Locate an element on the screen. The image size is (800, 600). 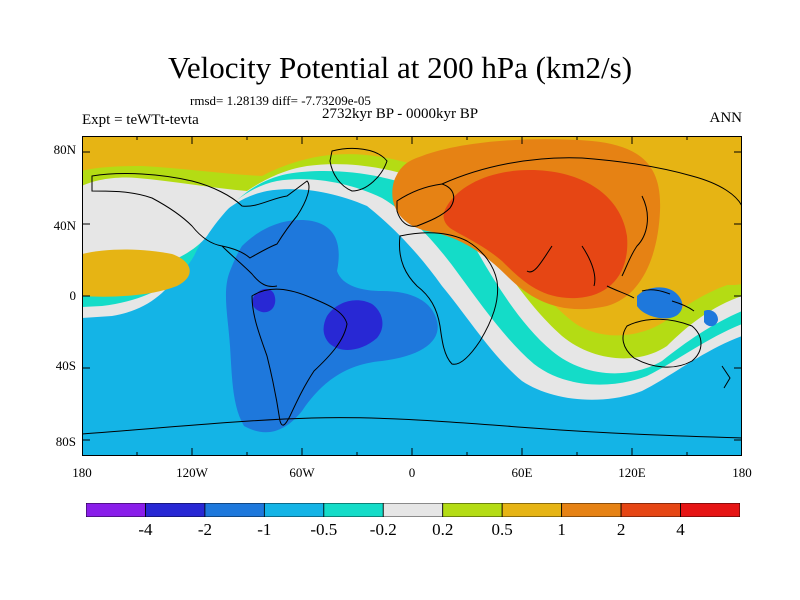
experiment-label: Expt = teWTt-tevta is located at coordinates (140, 120).